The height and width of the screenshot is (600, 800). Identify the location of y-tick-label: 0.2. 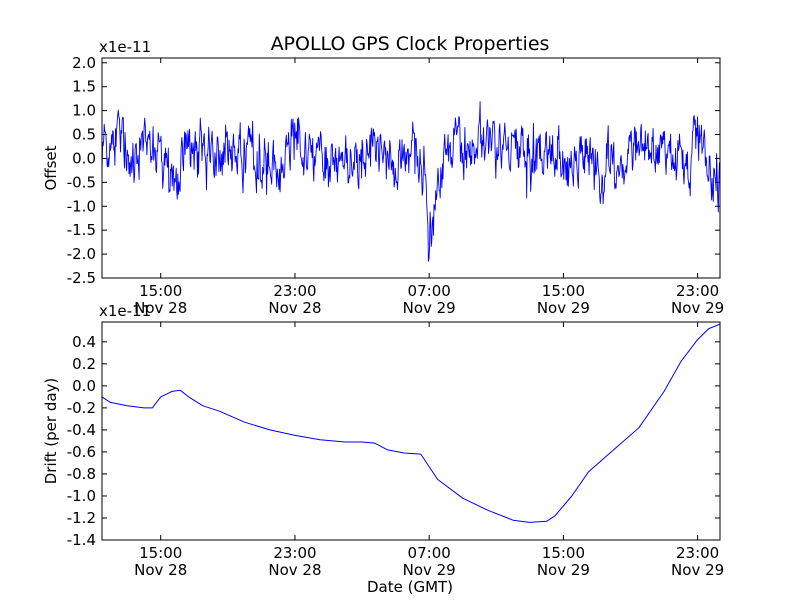
(84, 364).